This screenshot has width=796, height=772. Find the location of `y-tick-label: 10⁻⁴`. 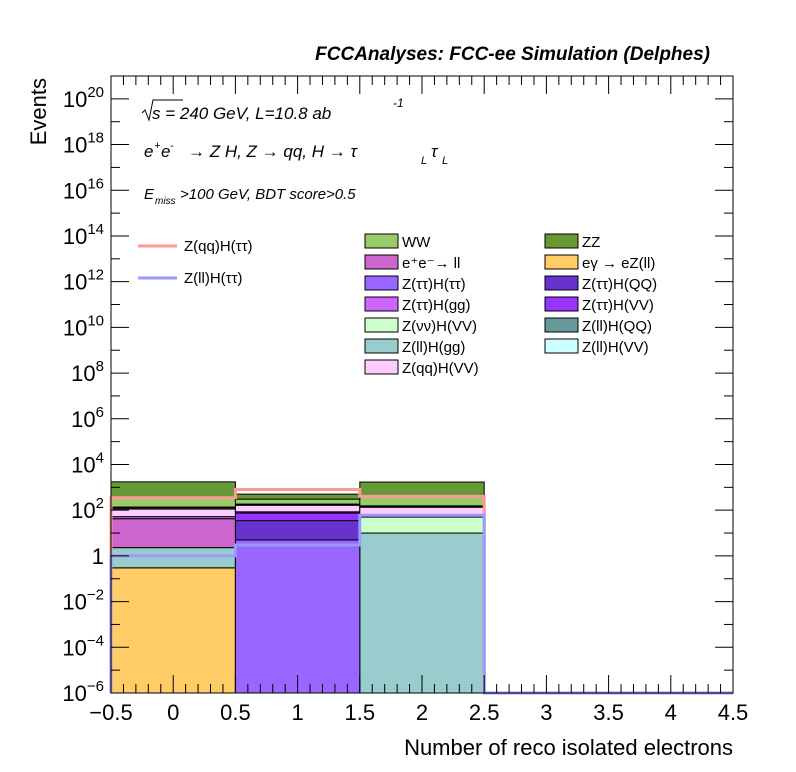

y-tick-label: 10⁻⁴ is located at coordinates (83, 646).